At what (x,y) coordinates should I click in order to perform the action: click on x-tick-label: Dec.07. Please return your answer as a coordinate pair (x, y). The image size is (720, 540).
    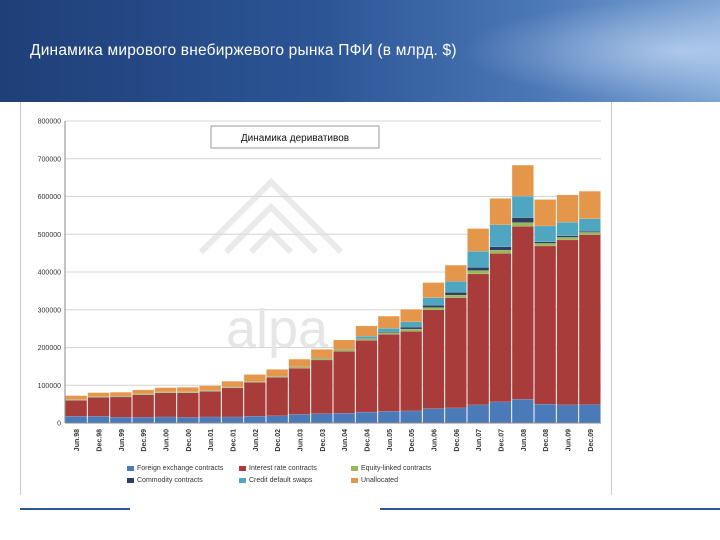
    Looking at the image, I should click on (502, 440).